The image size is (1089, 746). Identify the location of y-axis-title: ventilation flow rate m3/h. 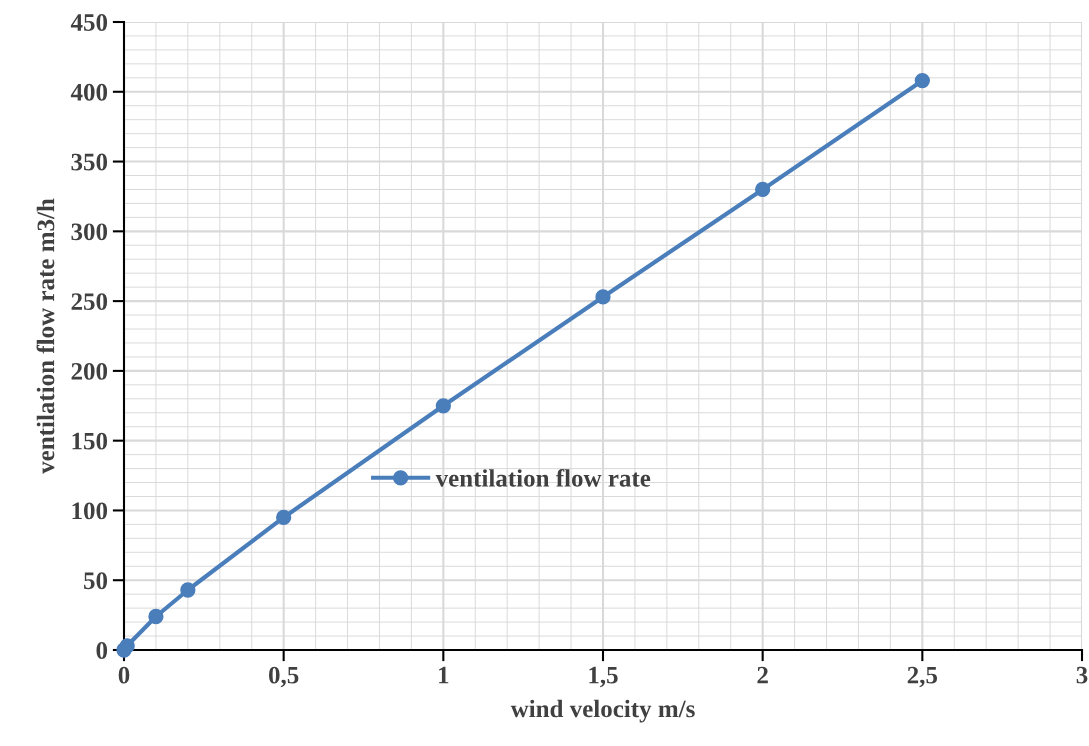
(45, 336).